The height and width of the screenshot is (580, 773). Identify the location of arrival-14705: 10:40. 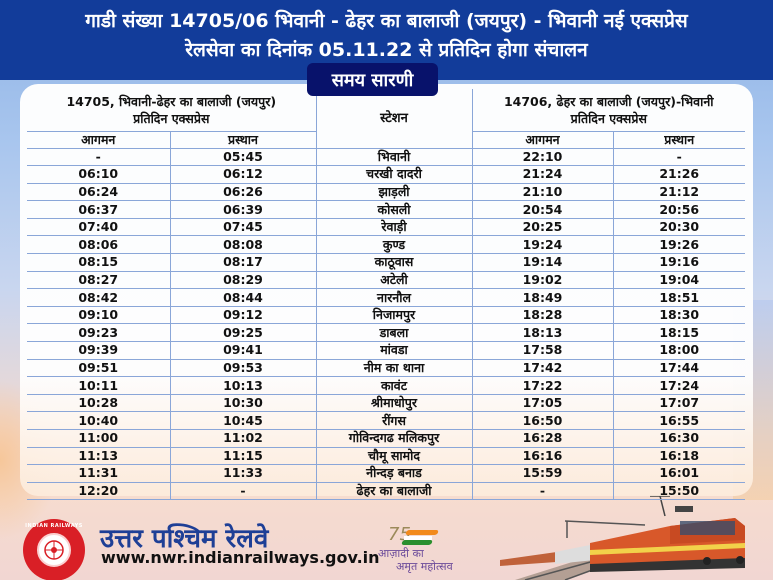
(98, 420).